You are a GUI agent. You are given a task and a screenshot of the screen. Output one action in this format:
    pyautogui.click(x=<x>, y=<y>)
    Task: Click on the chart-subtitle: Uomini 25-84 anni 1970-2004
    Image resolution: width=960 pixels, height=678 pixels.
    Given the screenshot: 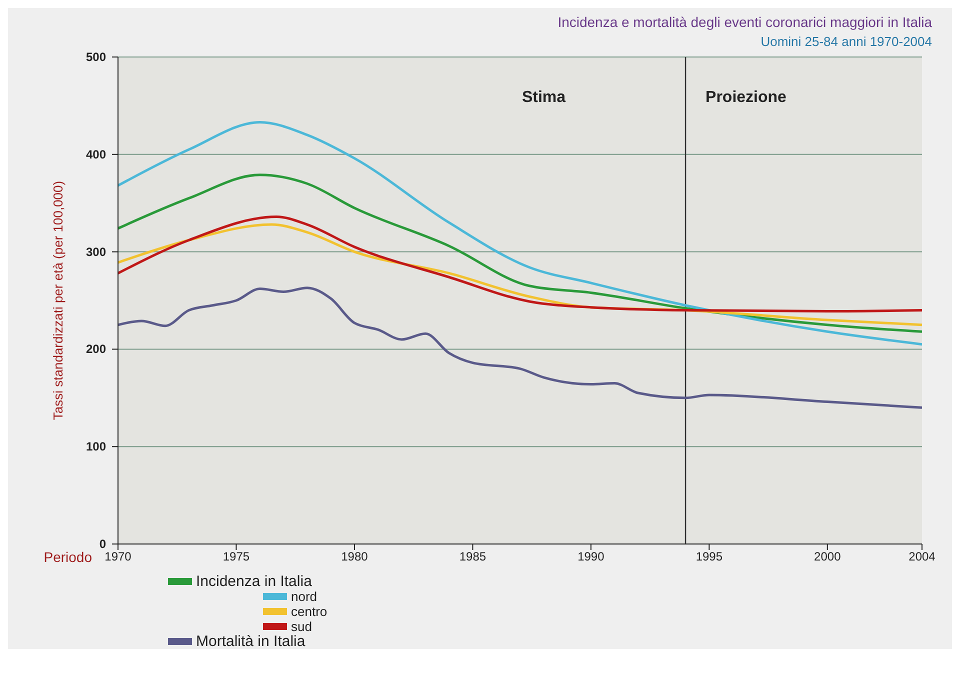 What is the action you would take?
    pyautogui.click(x=846, y=41)
    